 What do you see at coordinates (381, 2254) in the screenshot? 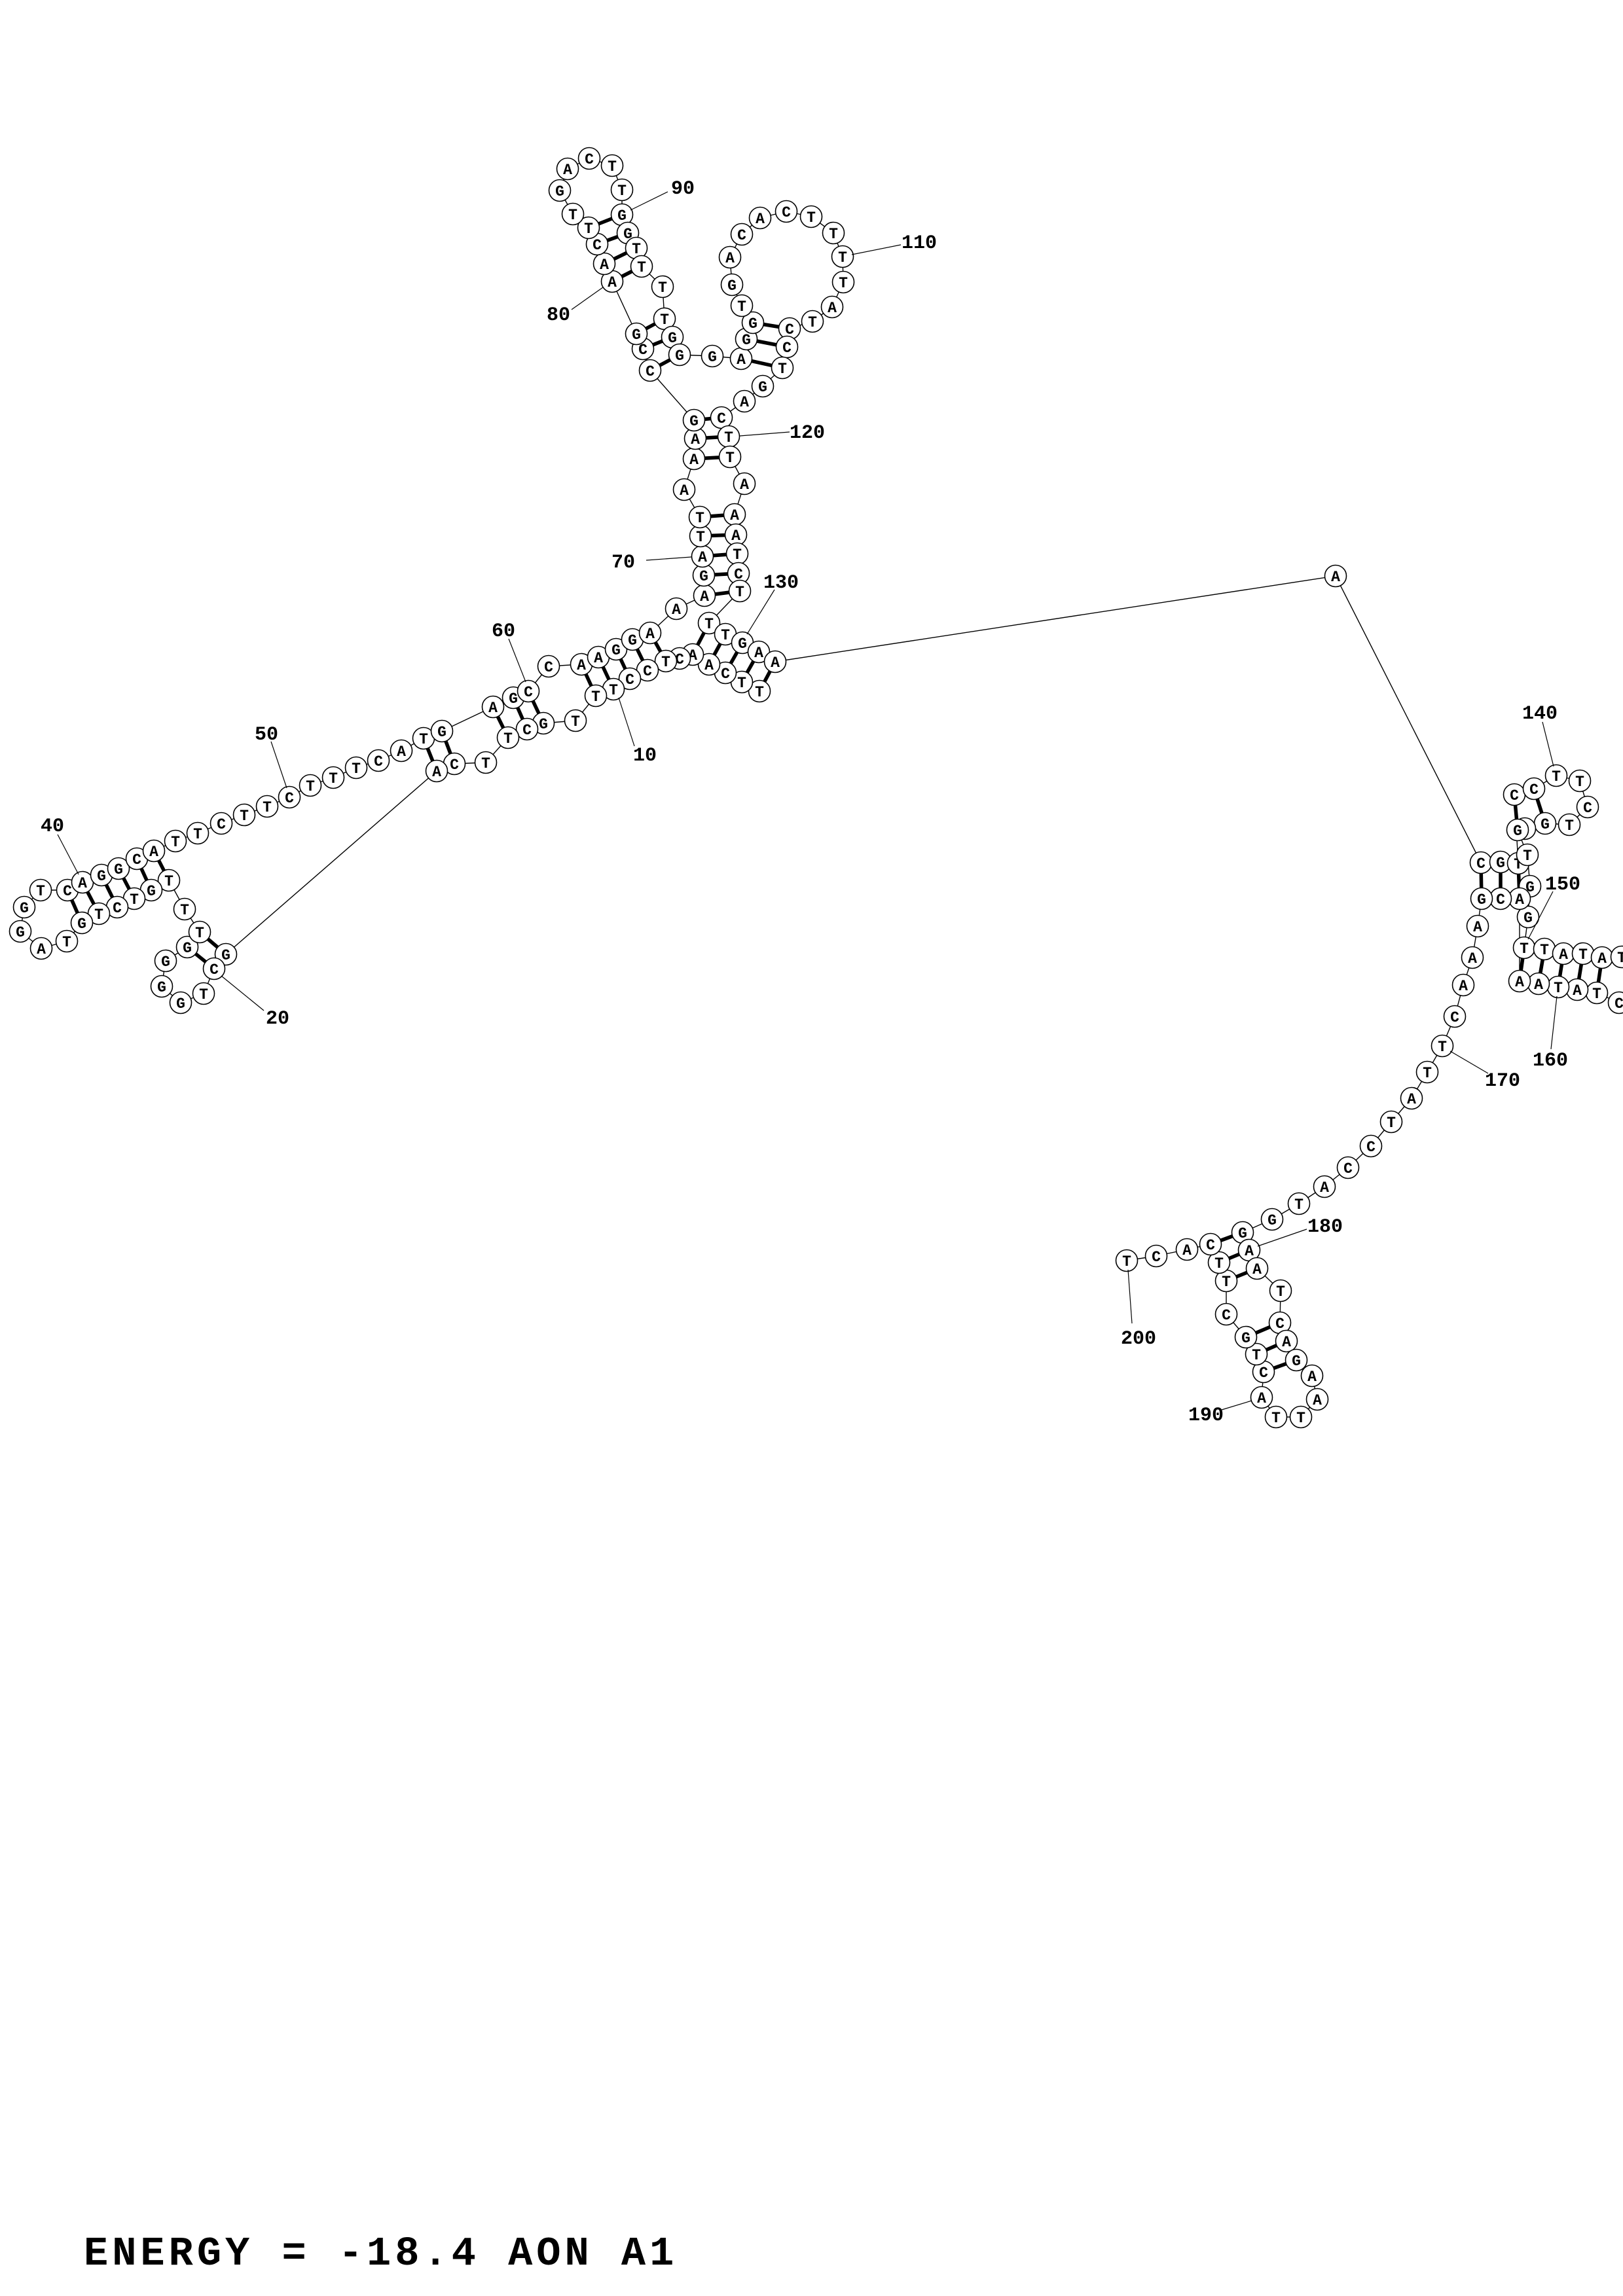
I see `energy-label: ENERGY = -18.4 AON A1` at bounding box center [381, 2254].